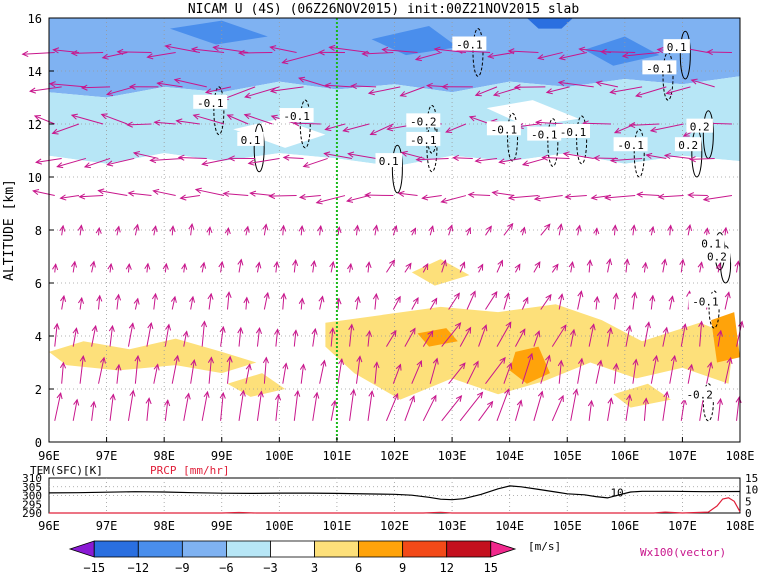 This screenshot has width=767, height=575. I want to click on panel-x-tick-label: 107E, so click(682, 526).